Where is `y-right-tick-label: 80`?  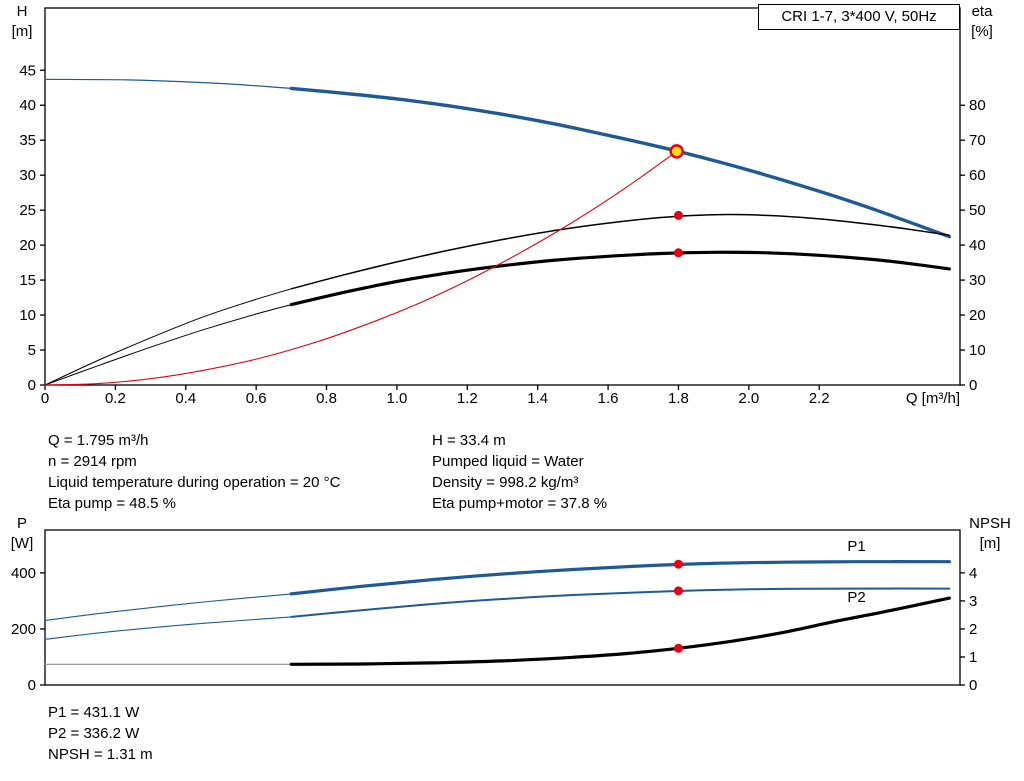
y-right-tick-label: 80 is located at coordinates (977, 105).